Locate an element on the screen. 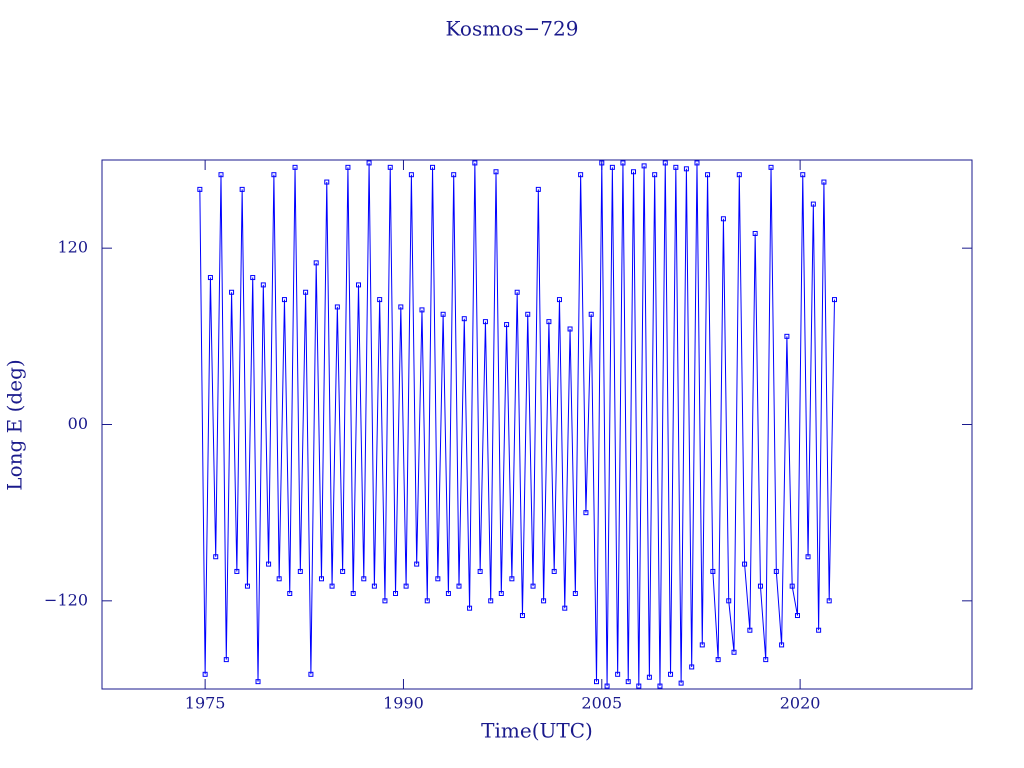 This screenshot has width=1024, height=768. x-tick-label: 1990 is located at coordinates (403, 703).